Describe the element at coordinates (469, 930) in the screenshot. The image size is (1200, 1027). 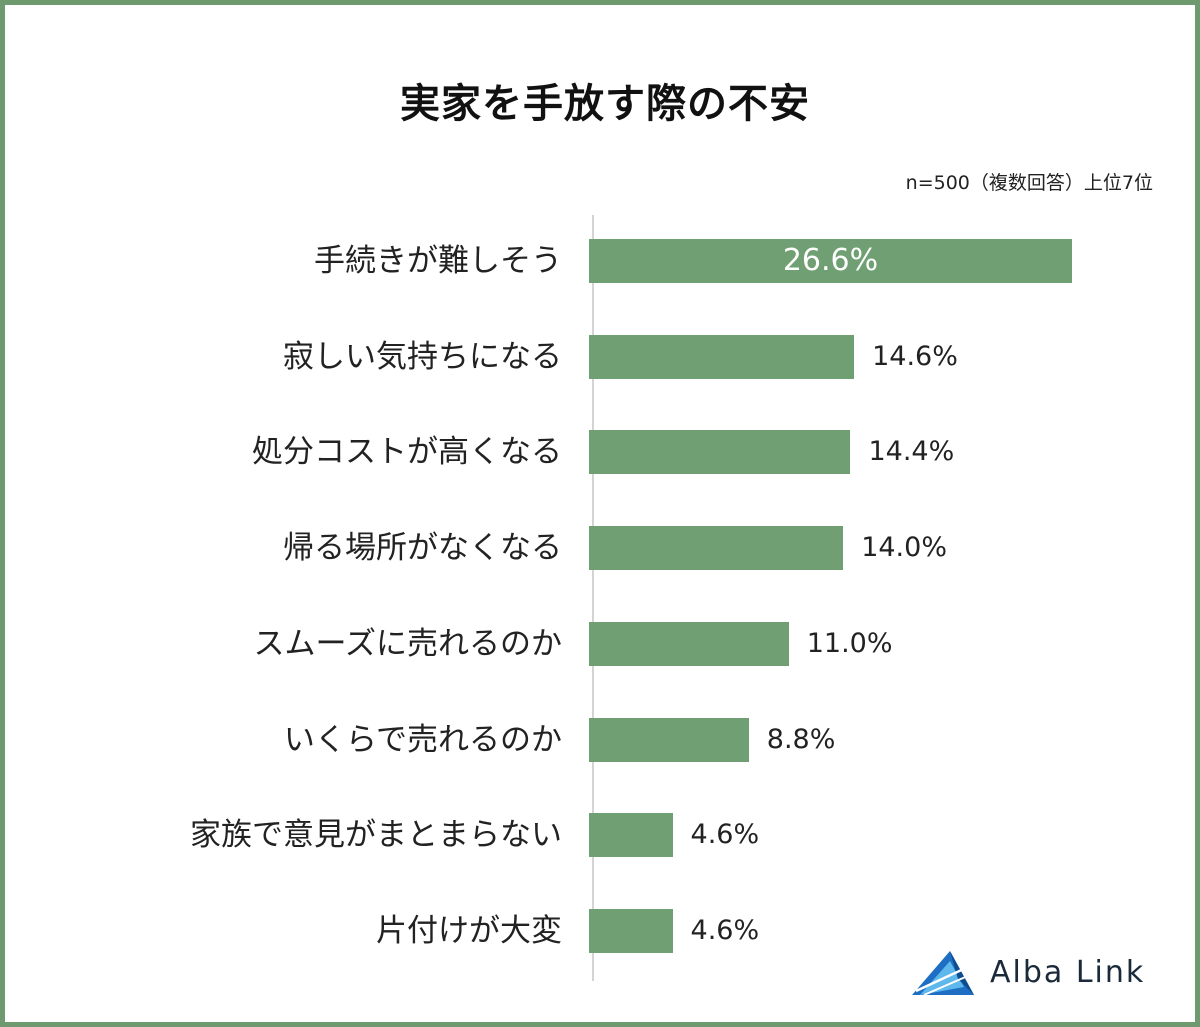
I see `category-label: 片付けが大変` at that location.